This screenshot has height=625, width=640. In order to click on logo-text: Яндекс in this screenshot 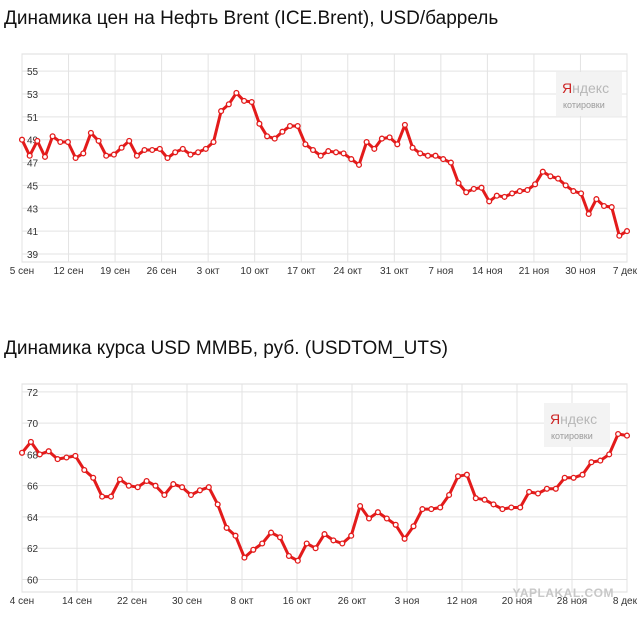, I will do `click(573, 419)`.